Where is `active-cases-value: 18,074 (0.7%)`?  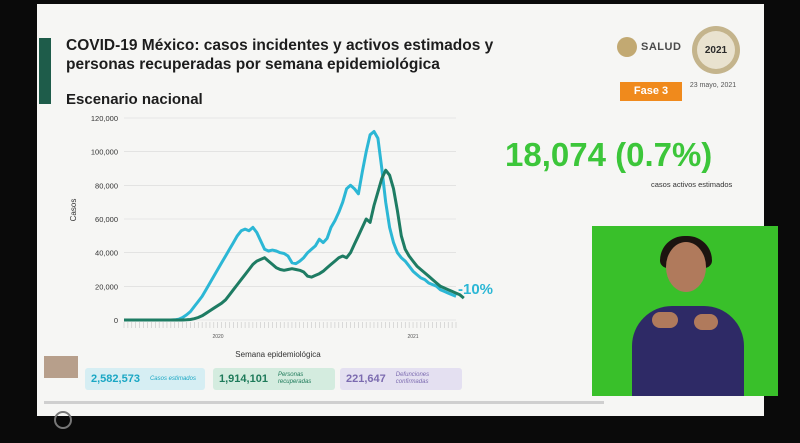
active-cases-value: 18,074 (0.7%) is located at coordinates (609, 154).